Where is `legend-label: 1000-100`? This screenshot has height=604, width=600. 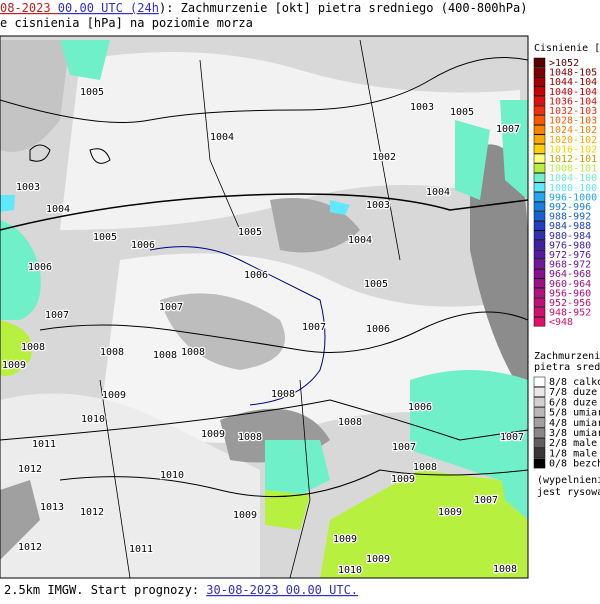
legend-label: 1000-100 is located at coordinates (573, 188).